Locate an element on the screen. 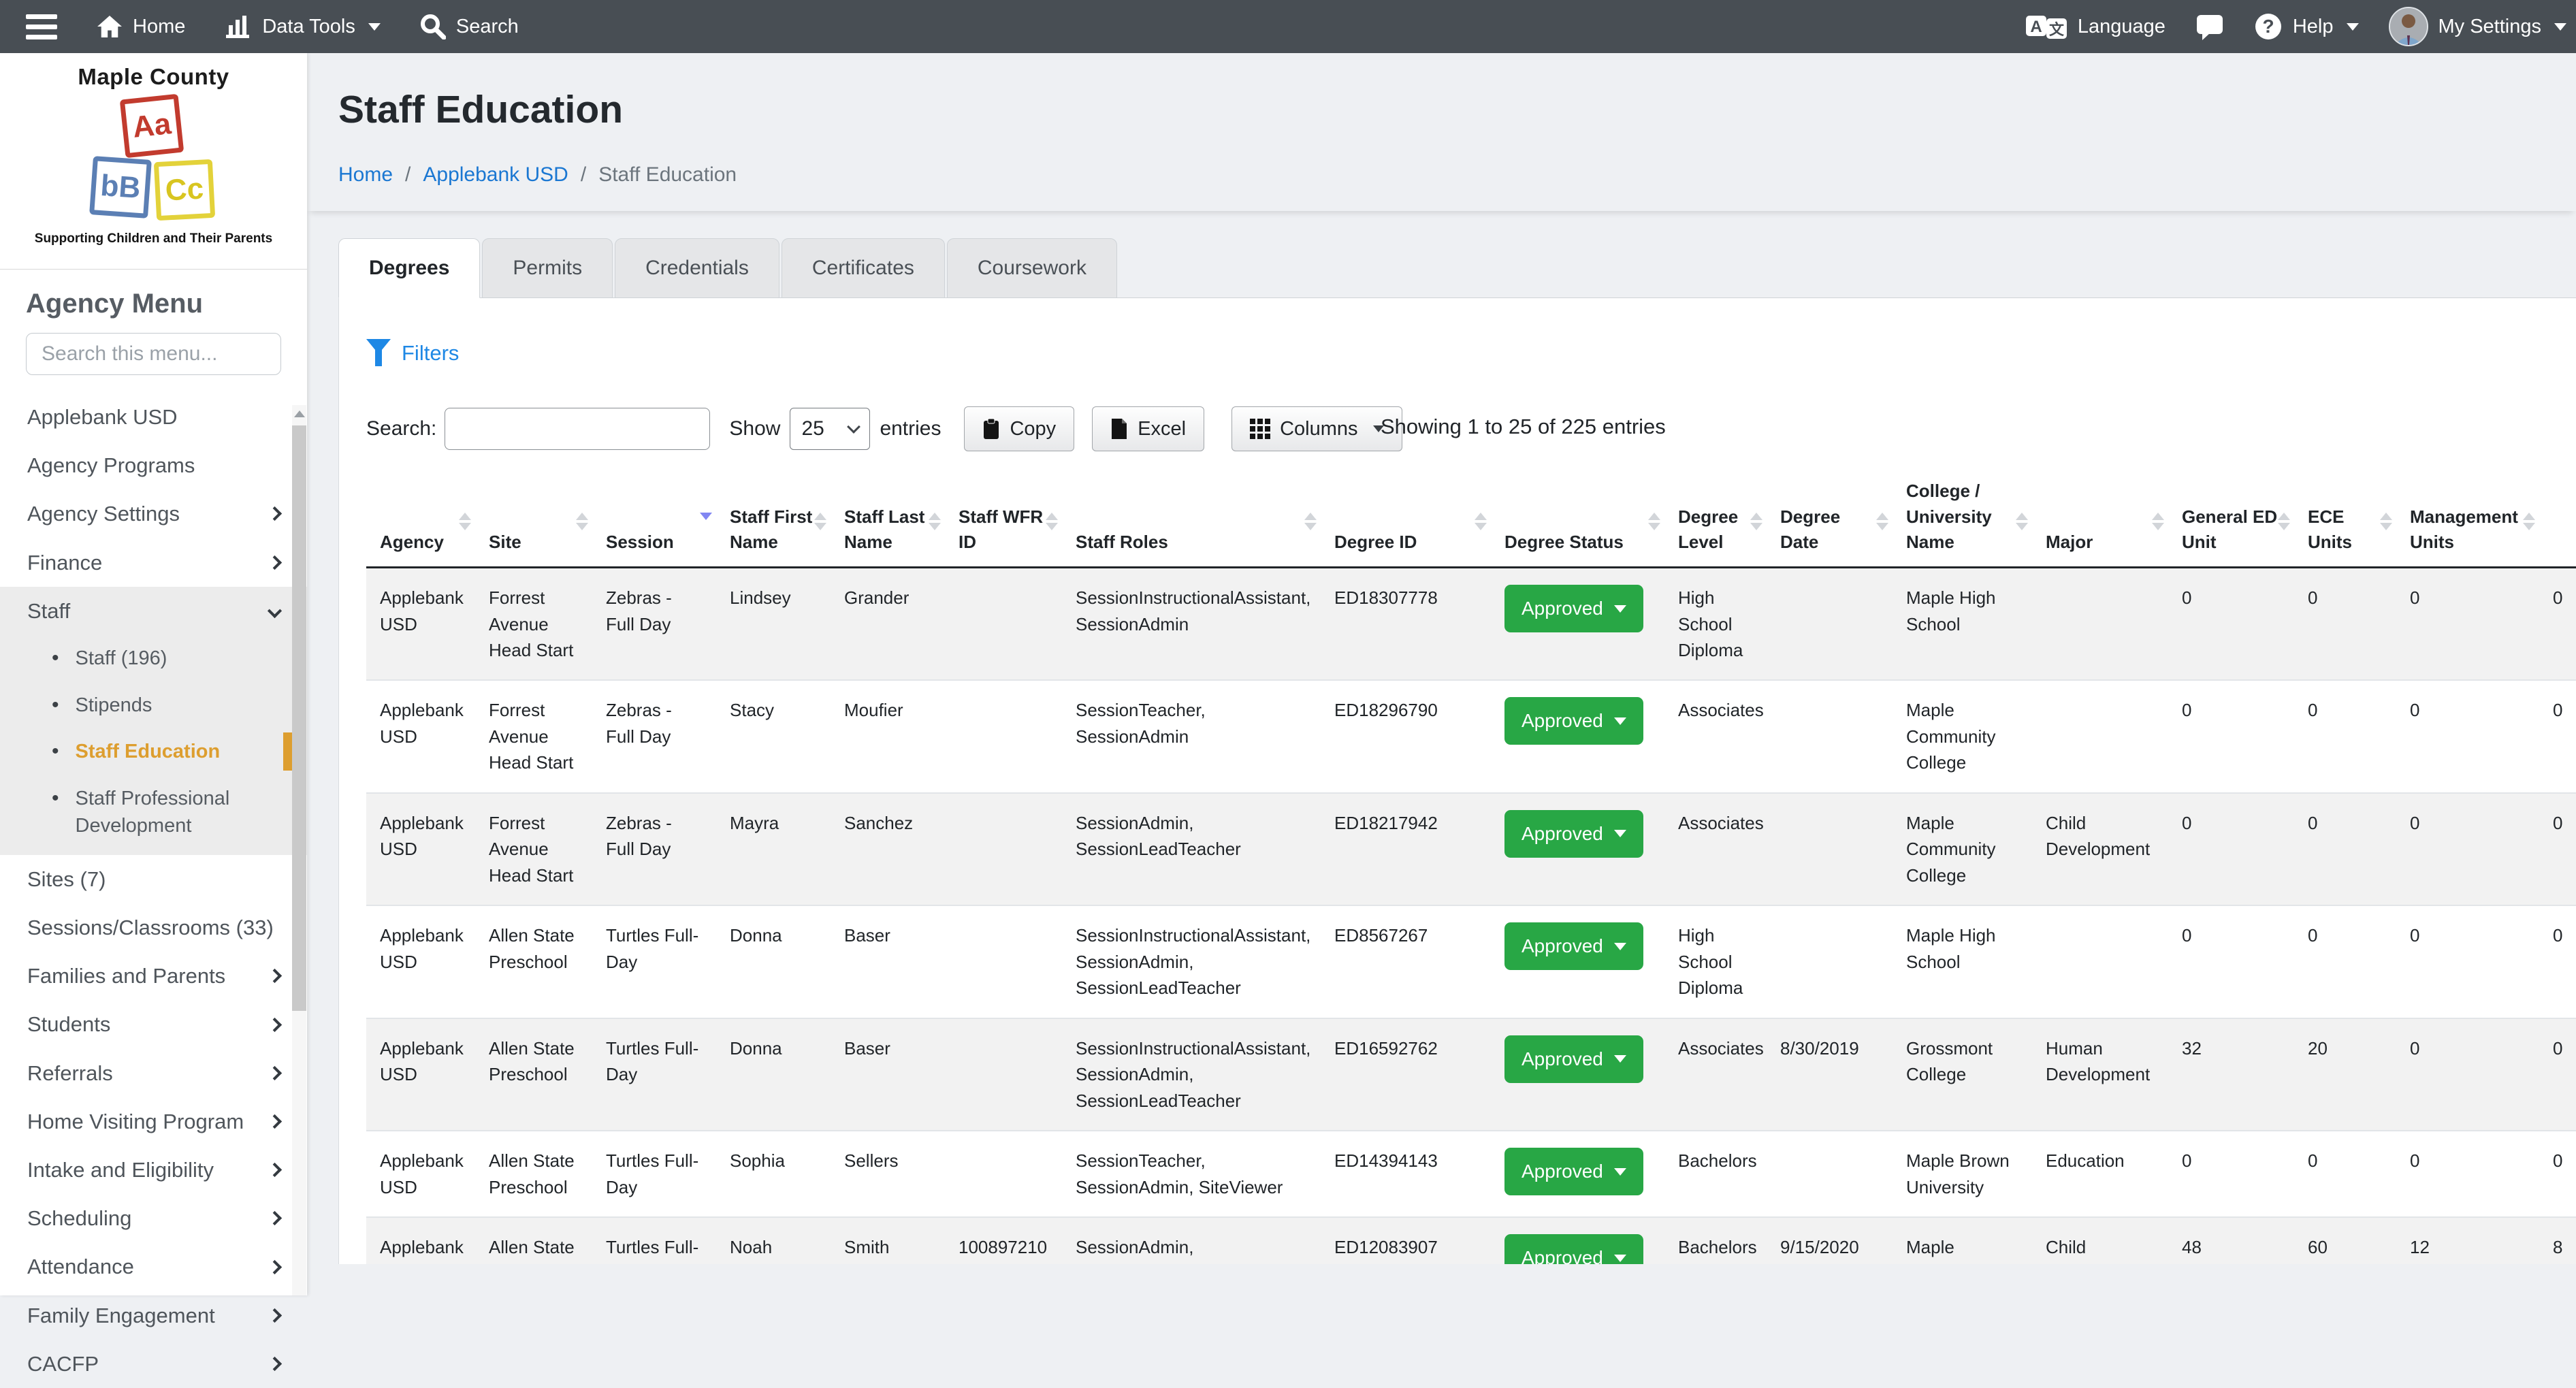 This screenshot has height=1388, width=2576. column-header-agency: Agency is located at coordinates (421, 519).